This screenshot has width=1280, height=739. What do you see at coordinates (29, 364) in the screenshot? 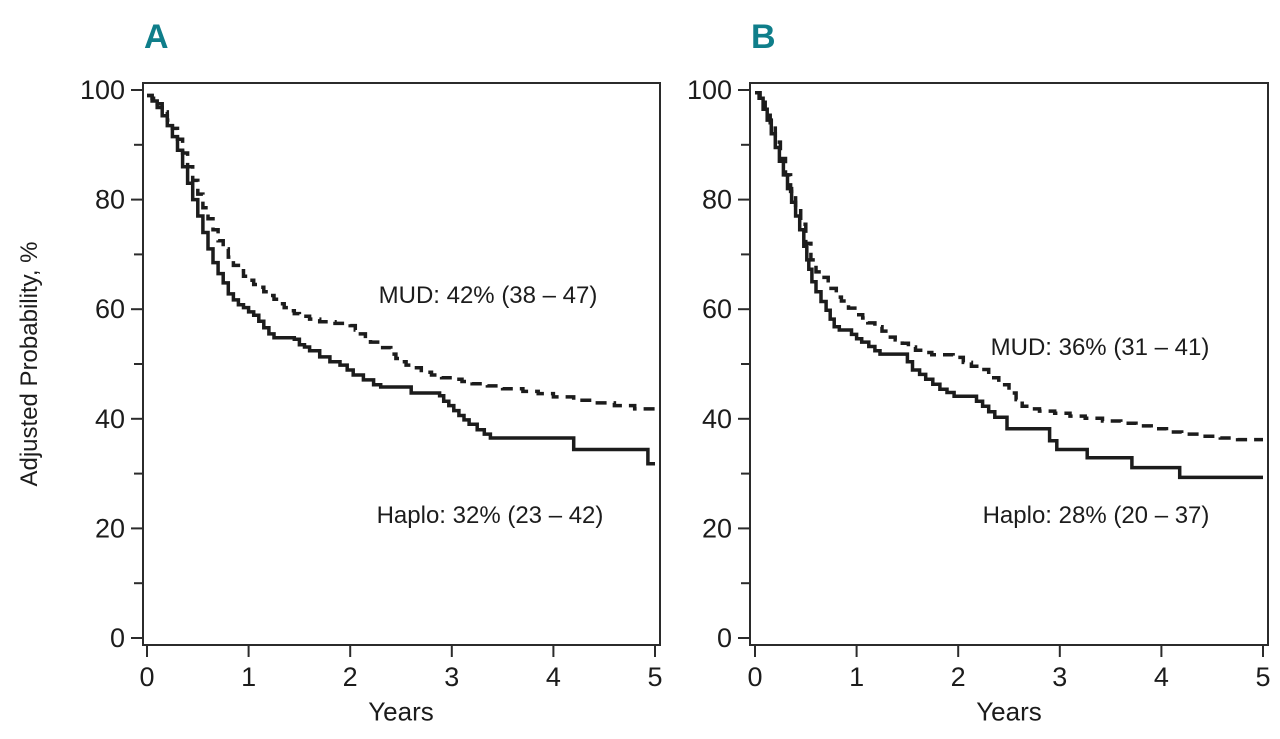
I see `y-axis-title: Adjusted Probability, %` at bounding box center [29, 364].